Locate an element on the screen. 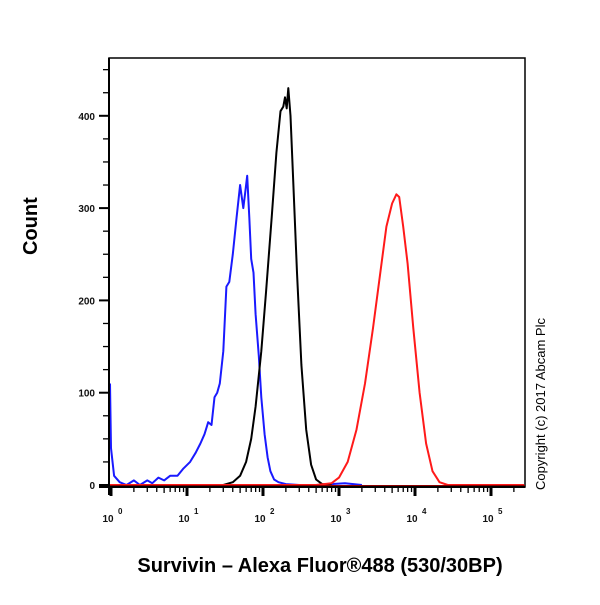 The image size is (600, 605). x-tick-exponent: 1 is located at coordinates (196, 511).